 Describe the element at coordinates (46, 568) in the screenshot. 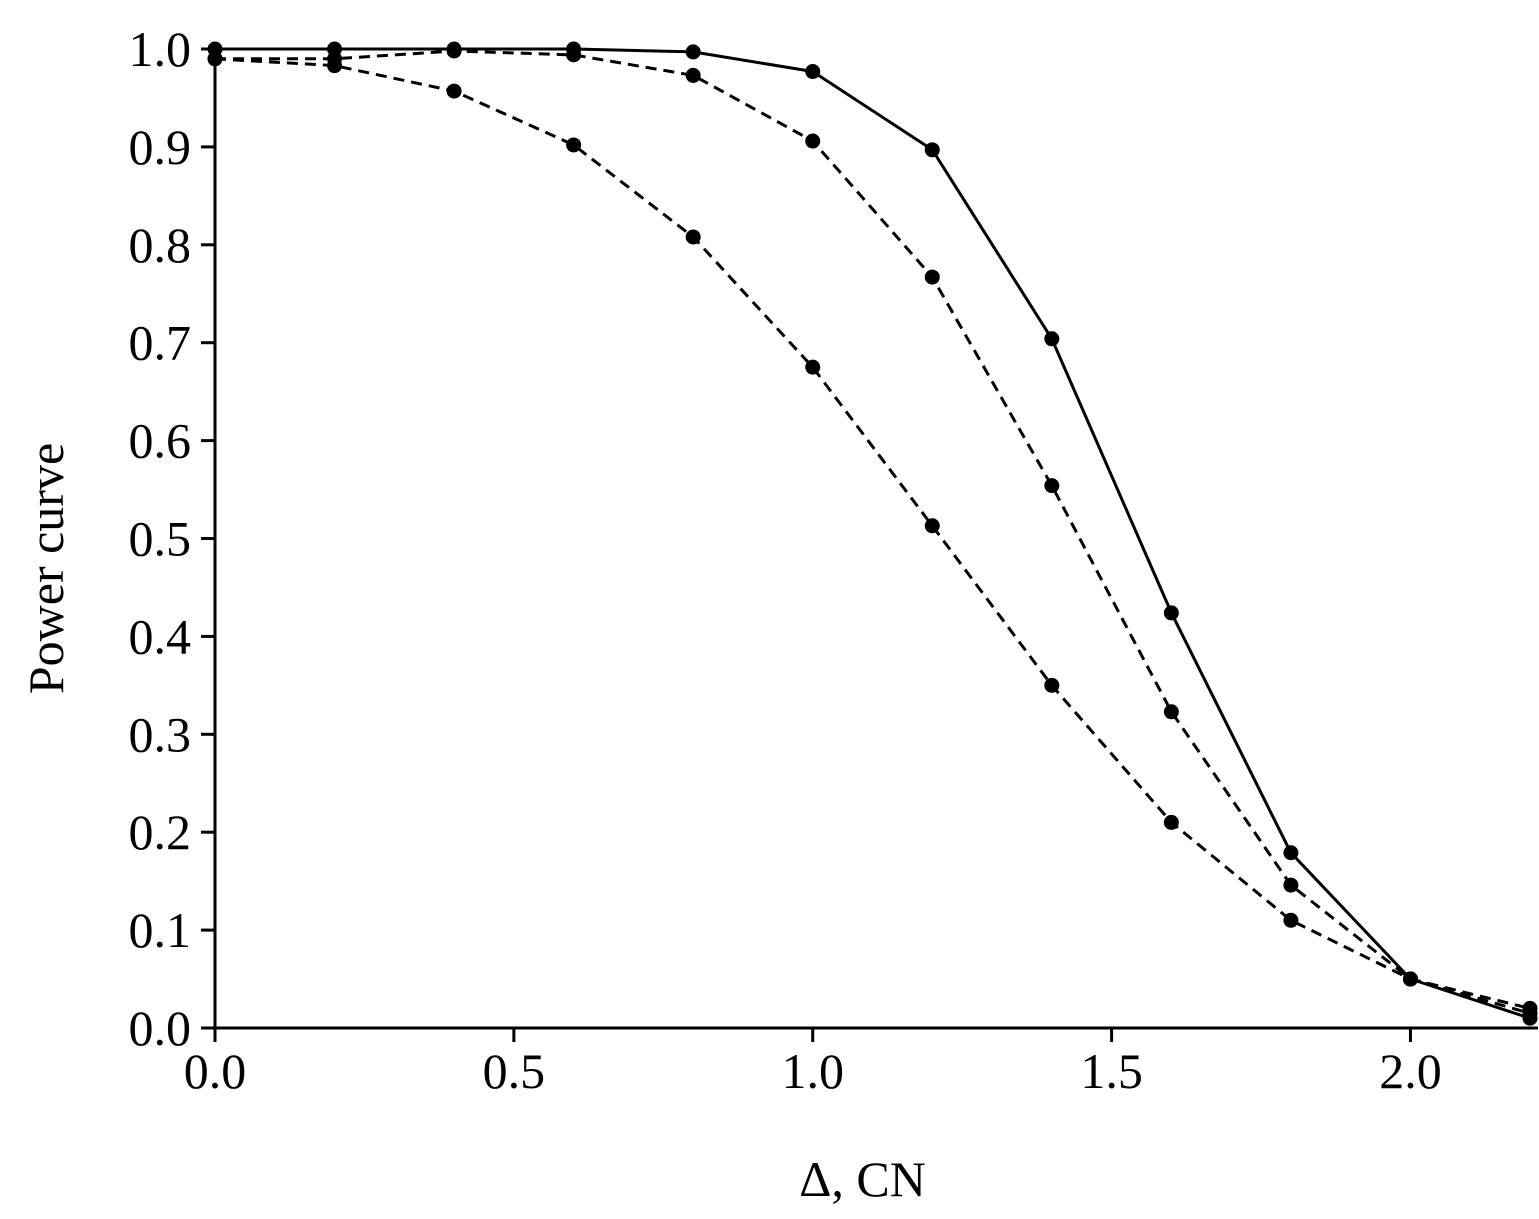

I see `y-axis-title: Power curve` at that location.